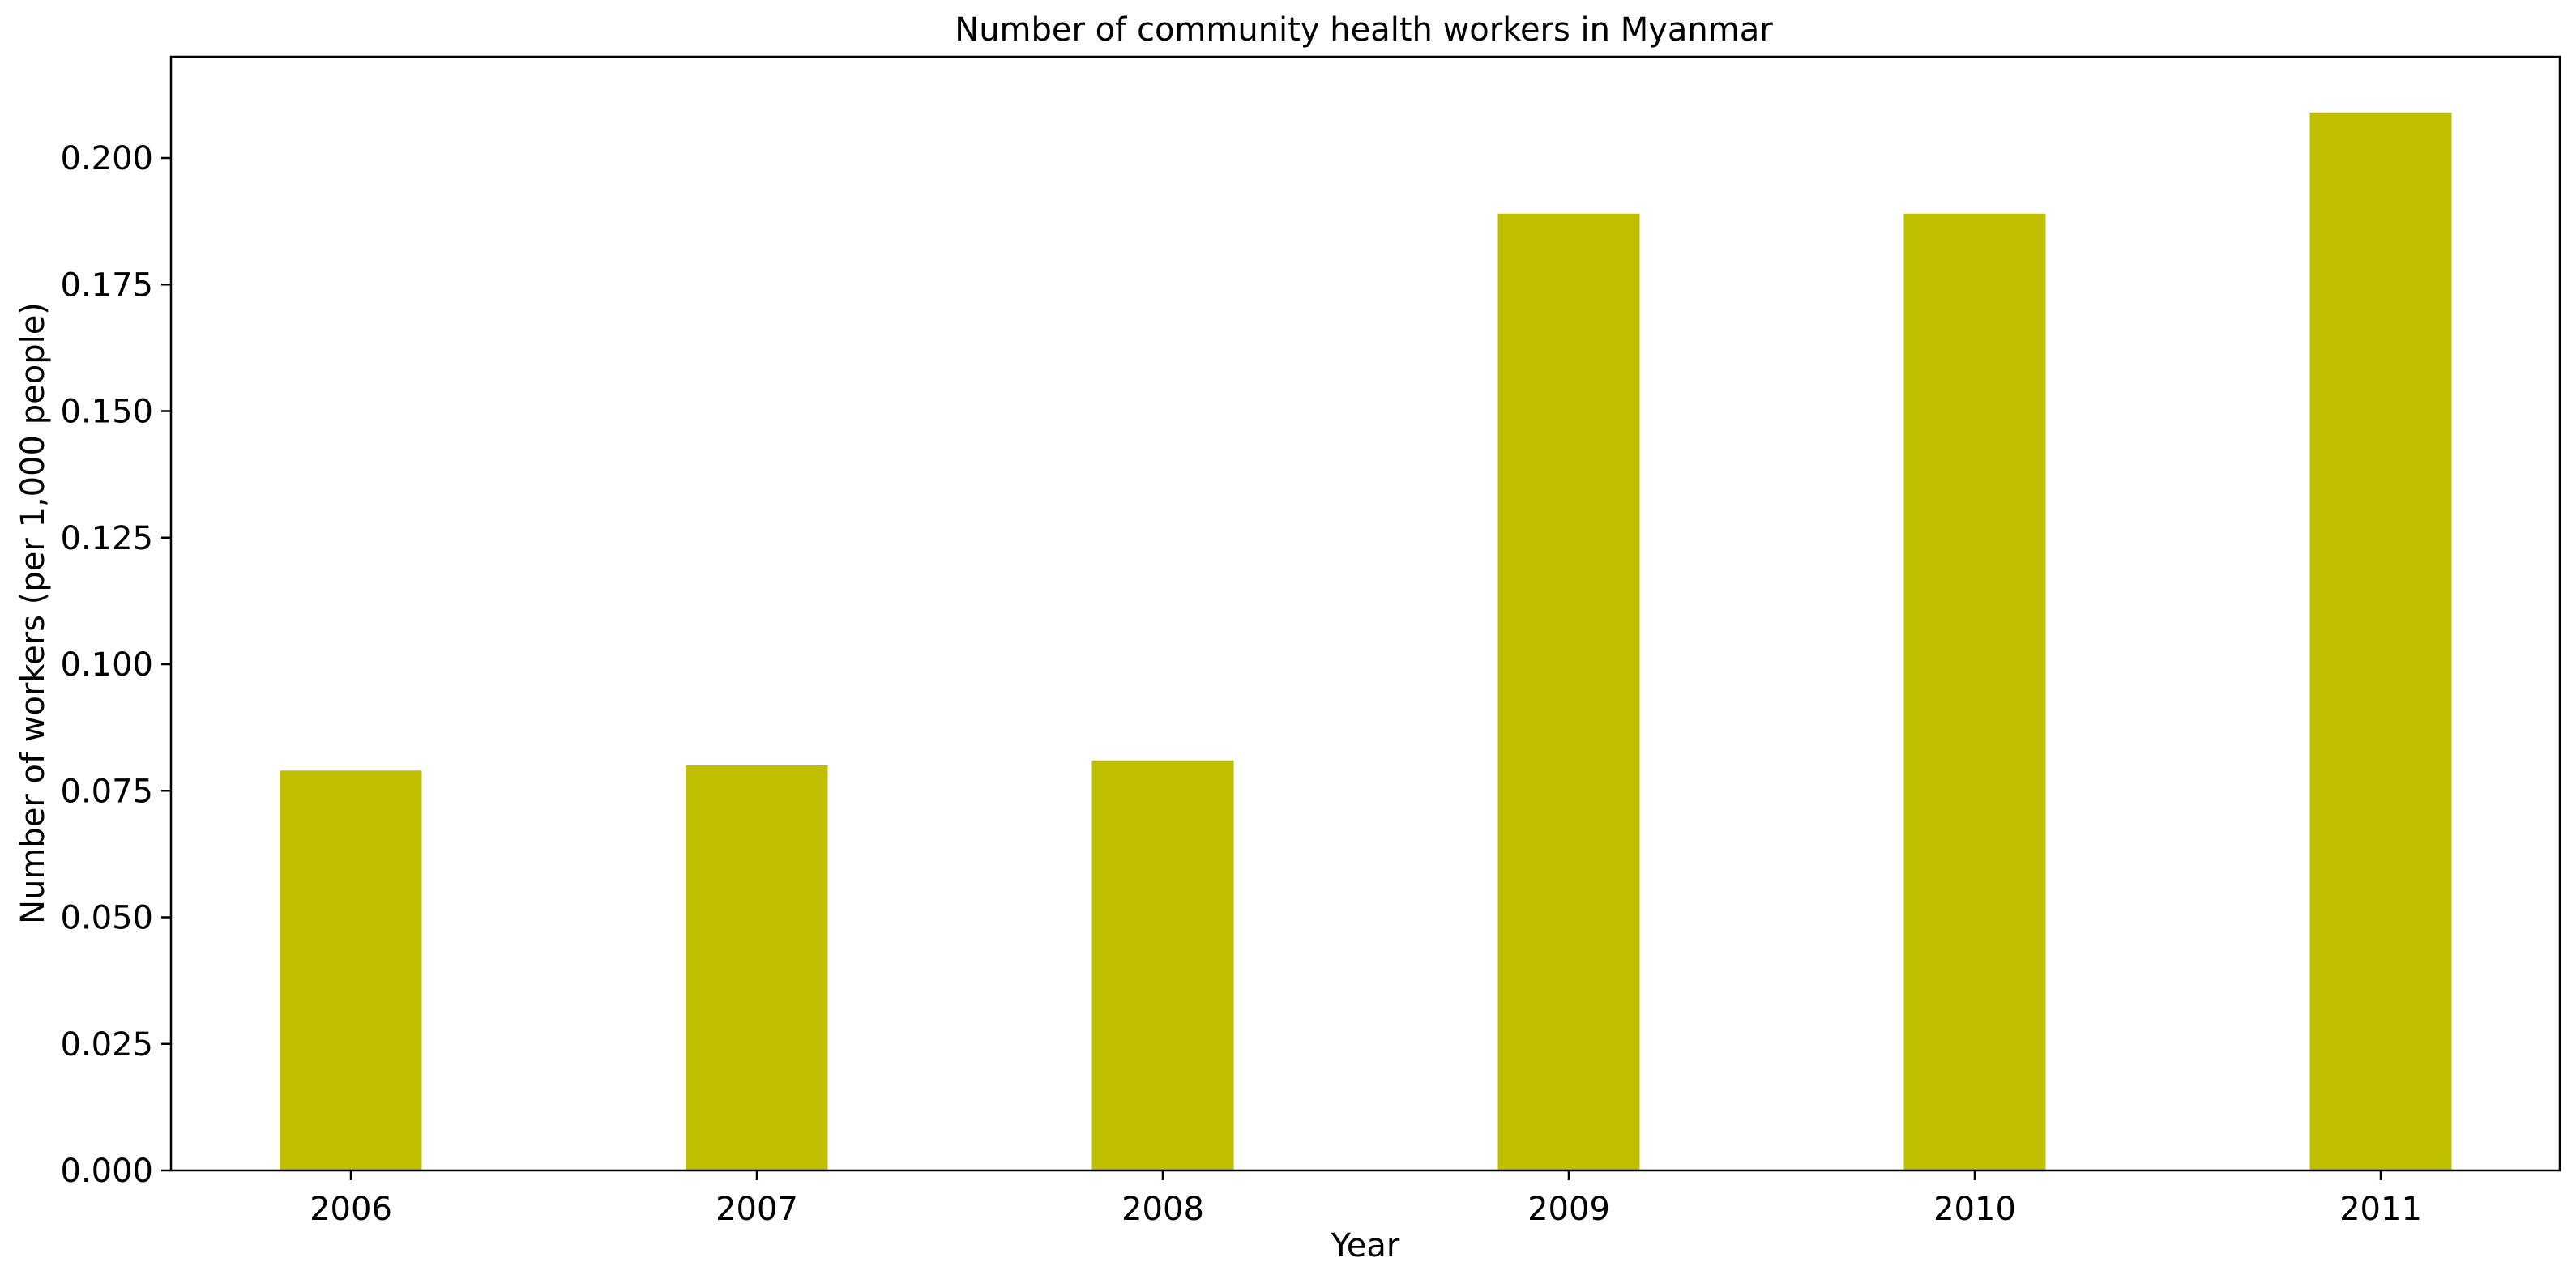 This screenshot has width=2576, height=1279. I want to click on x-tick-label: 2007, so click(757, 1209).